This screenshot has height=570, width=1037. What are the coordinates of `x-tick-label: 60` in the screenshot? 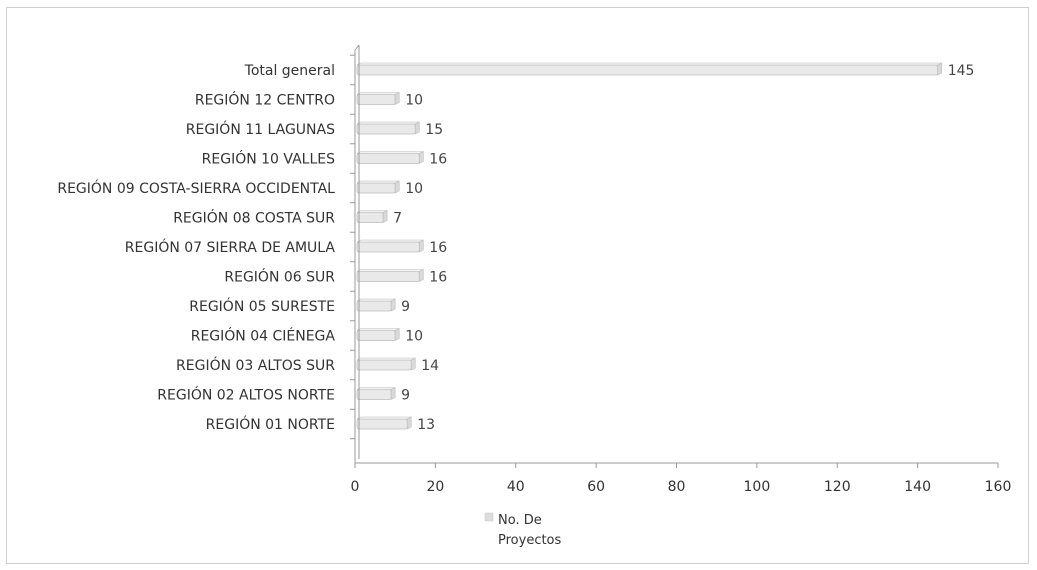 It's located at (596, 487).